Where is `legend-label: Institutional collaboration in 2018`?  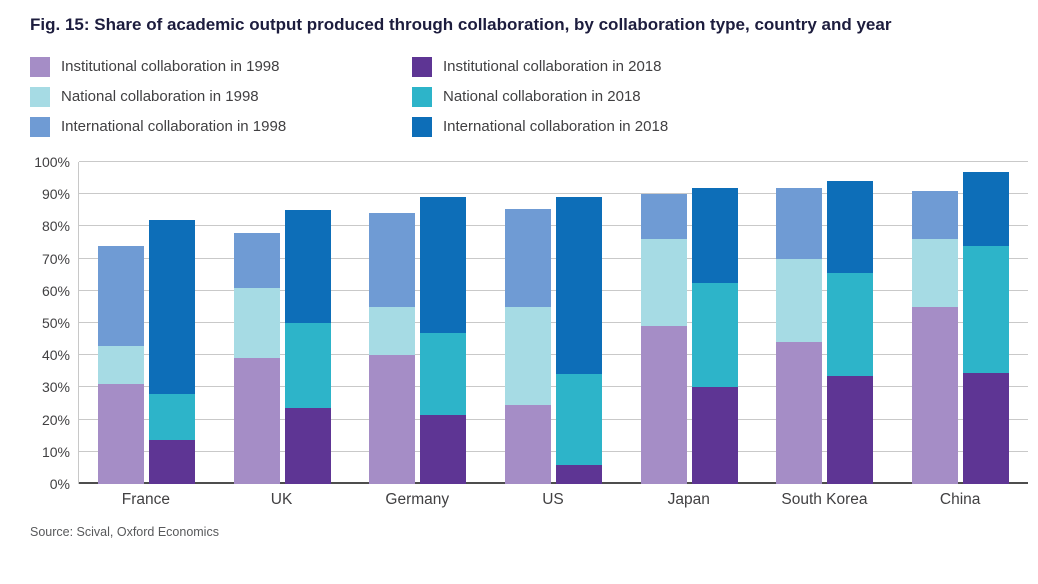 legend-label: Institutional collaboration in 2018 is located at coordinates (552, 67).